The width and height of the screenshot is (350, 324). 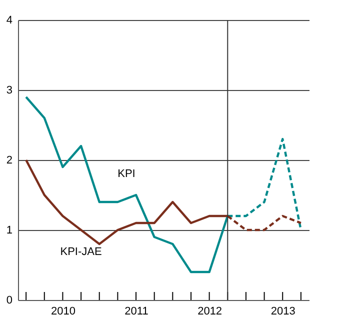 I want to click on y-tick-label: 2, so click(x=9, y=160).